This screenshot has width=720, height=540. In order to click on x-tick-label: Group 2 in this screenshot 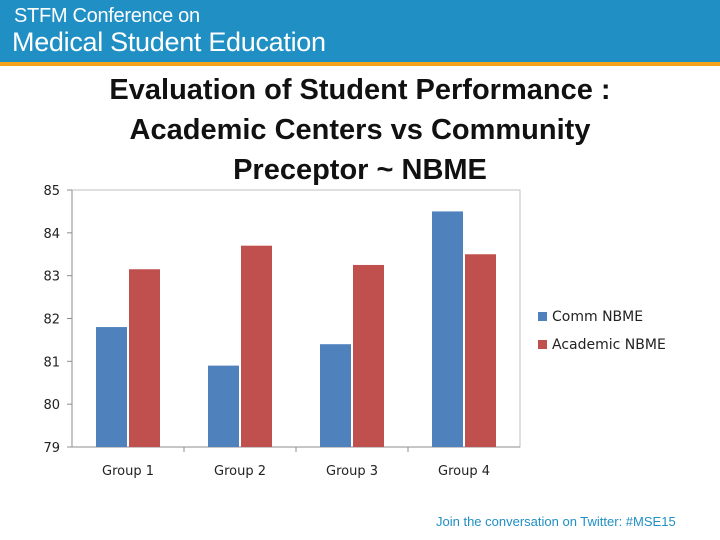, I will do `click(240, 471)`.